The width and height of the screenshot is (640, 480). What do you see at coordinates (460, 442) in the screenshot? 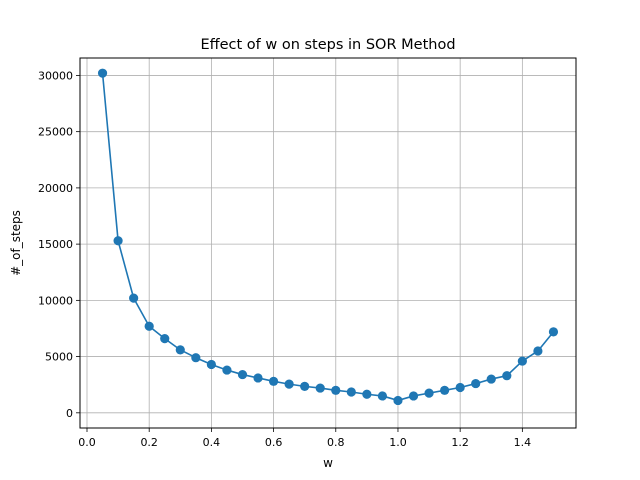
I see `x-tick-label: 1.2` at bounding box center [460, 442].